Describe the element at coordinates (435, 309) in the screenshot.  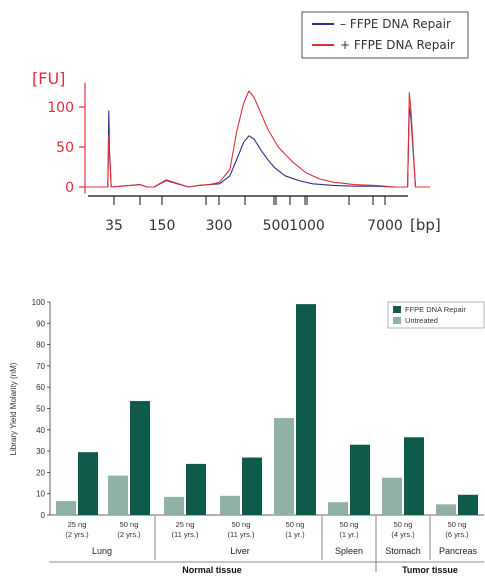
I see `legend-label-ffpe: FFPE DNA Repair` at that location.